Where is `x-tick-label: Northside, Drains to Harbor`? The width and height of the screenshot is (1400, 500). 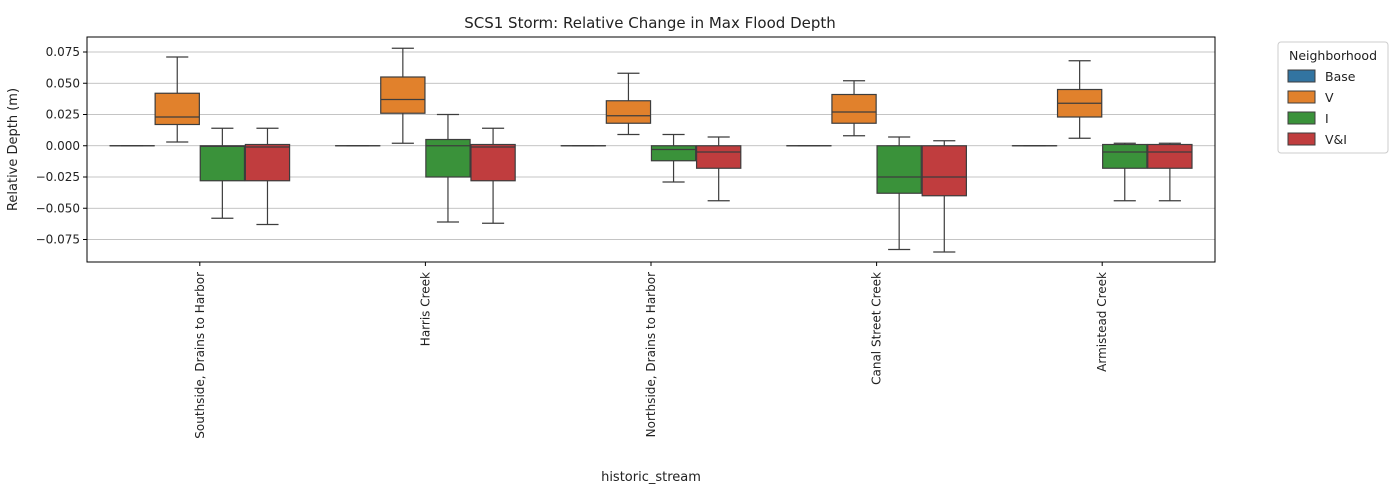
x-tick-label: Northside, Drains to Harbor is located at coordinates (651, 354).